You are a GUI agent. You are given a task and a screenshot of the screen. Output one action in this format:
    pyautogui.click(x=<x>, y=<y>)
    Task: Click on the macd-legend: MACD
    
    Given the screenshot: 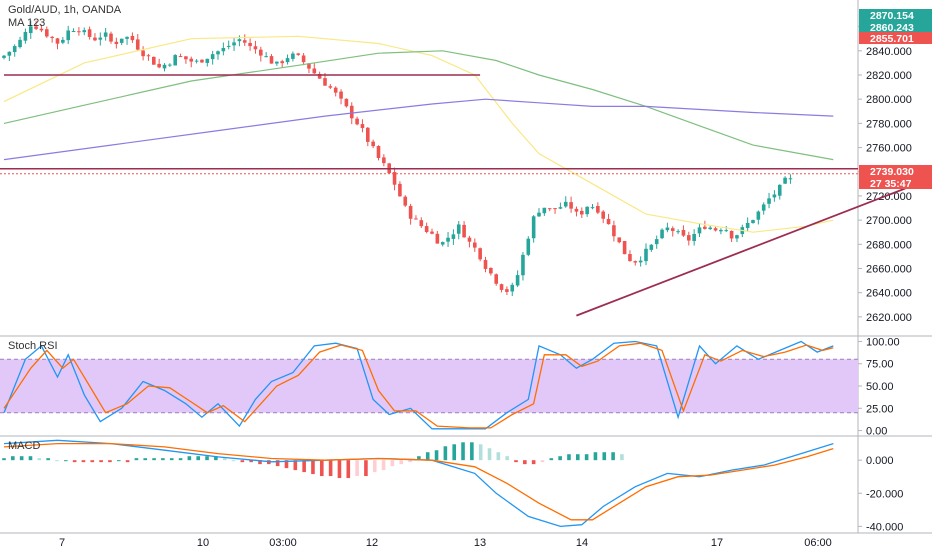 What is the action you would take?
    pyautogui.click(x=24, y=446)
    